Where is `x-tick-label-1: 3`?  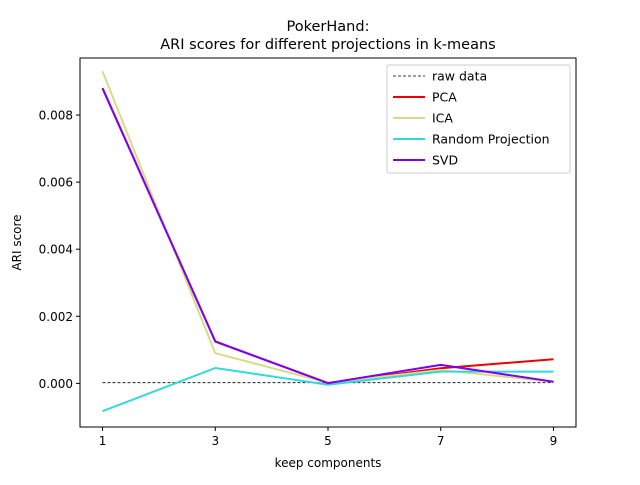
x-tick-label-1: 3 is located at coordinates (215, 441).